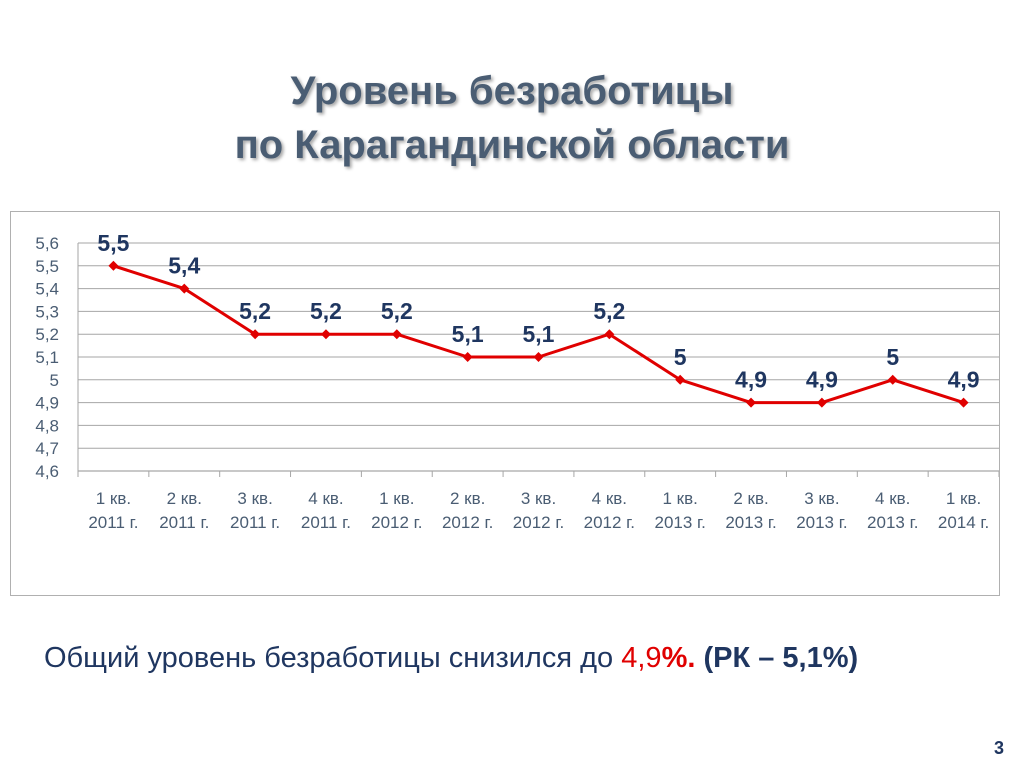 This screenshot has height=768, width=1024. I want to click on y-tick-label: 5,3, so click(47, 311).